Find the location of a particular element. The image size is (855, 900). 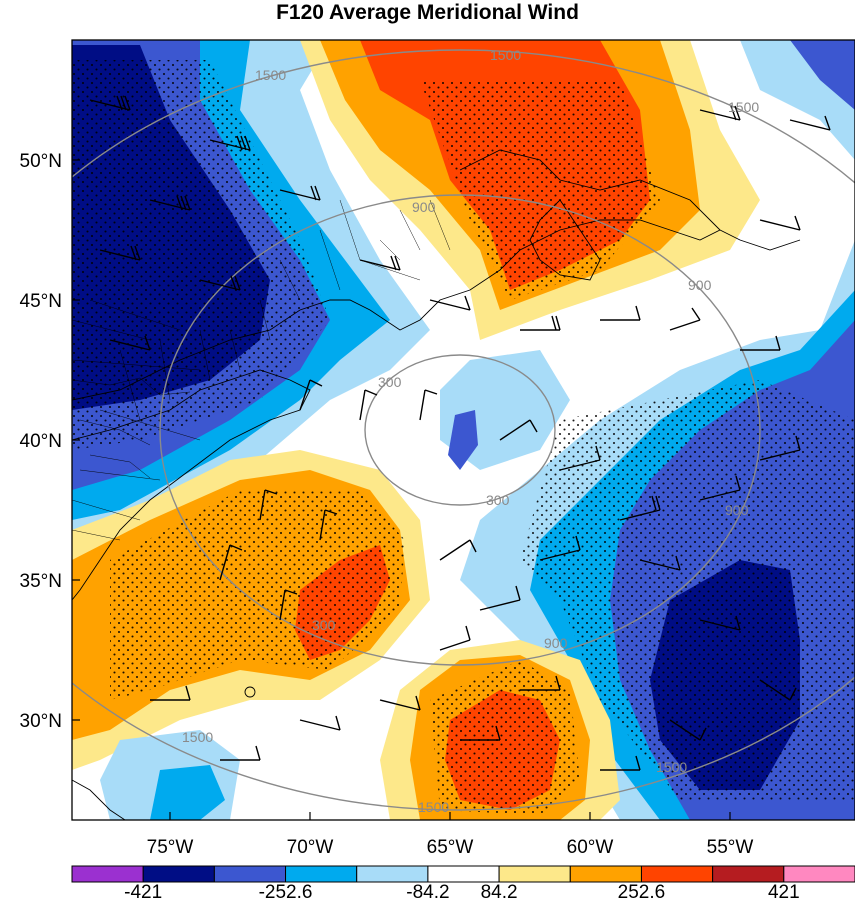

colorbar: -421 -252.6 -84.2 84.2 252.6 421 is located at coordinates (463, 882).